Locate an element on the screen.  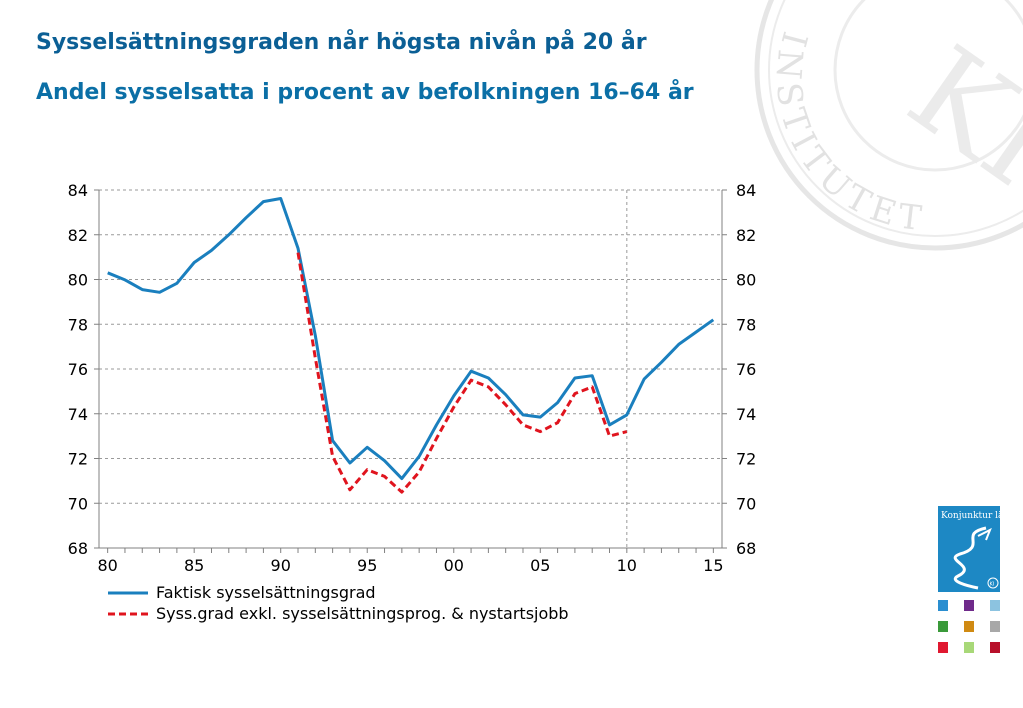
legend-item-actual: Faktisk sysselsättningsgrad is located at coordinates (338, 592).